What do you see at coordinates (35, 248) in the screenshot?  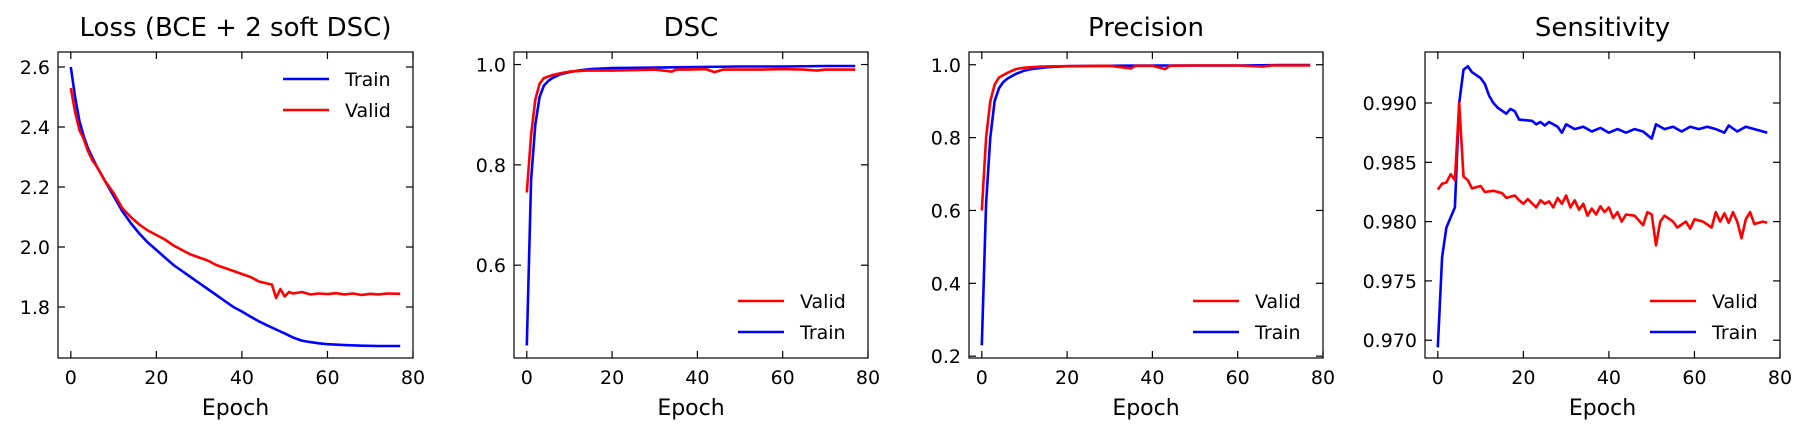 I see `y-tick-label: 2.0` at bounding box center [35, 248].